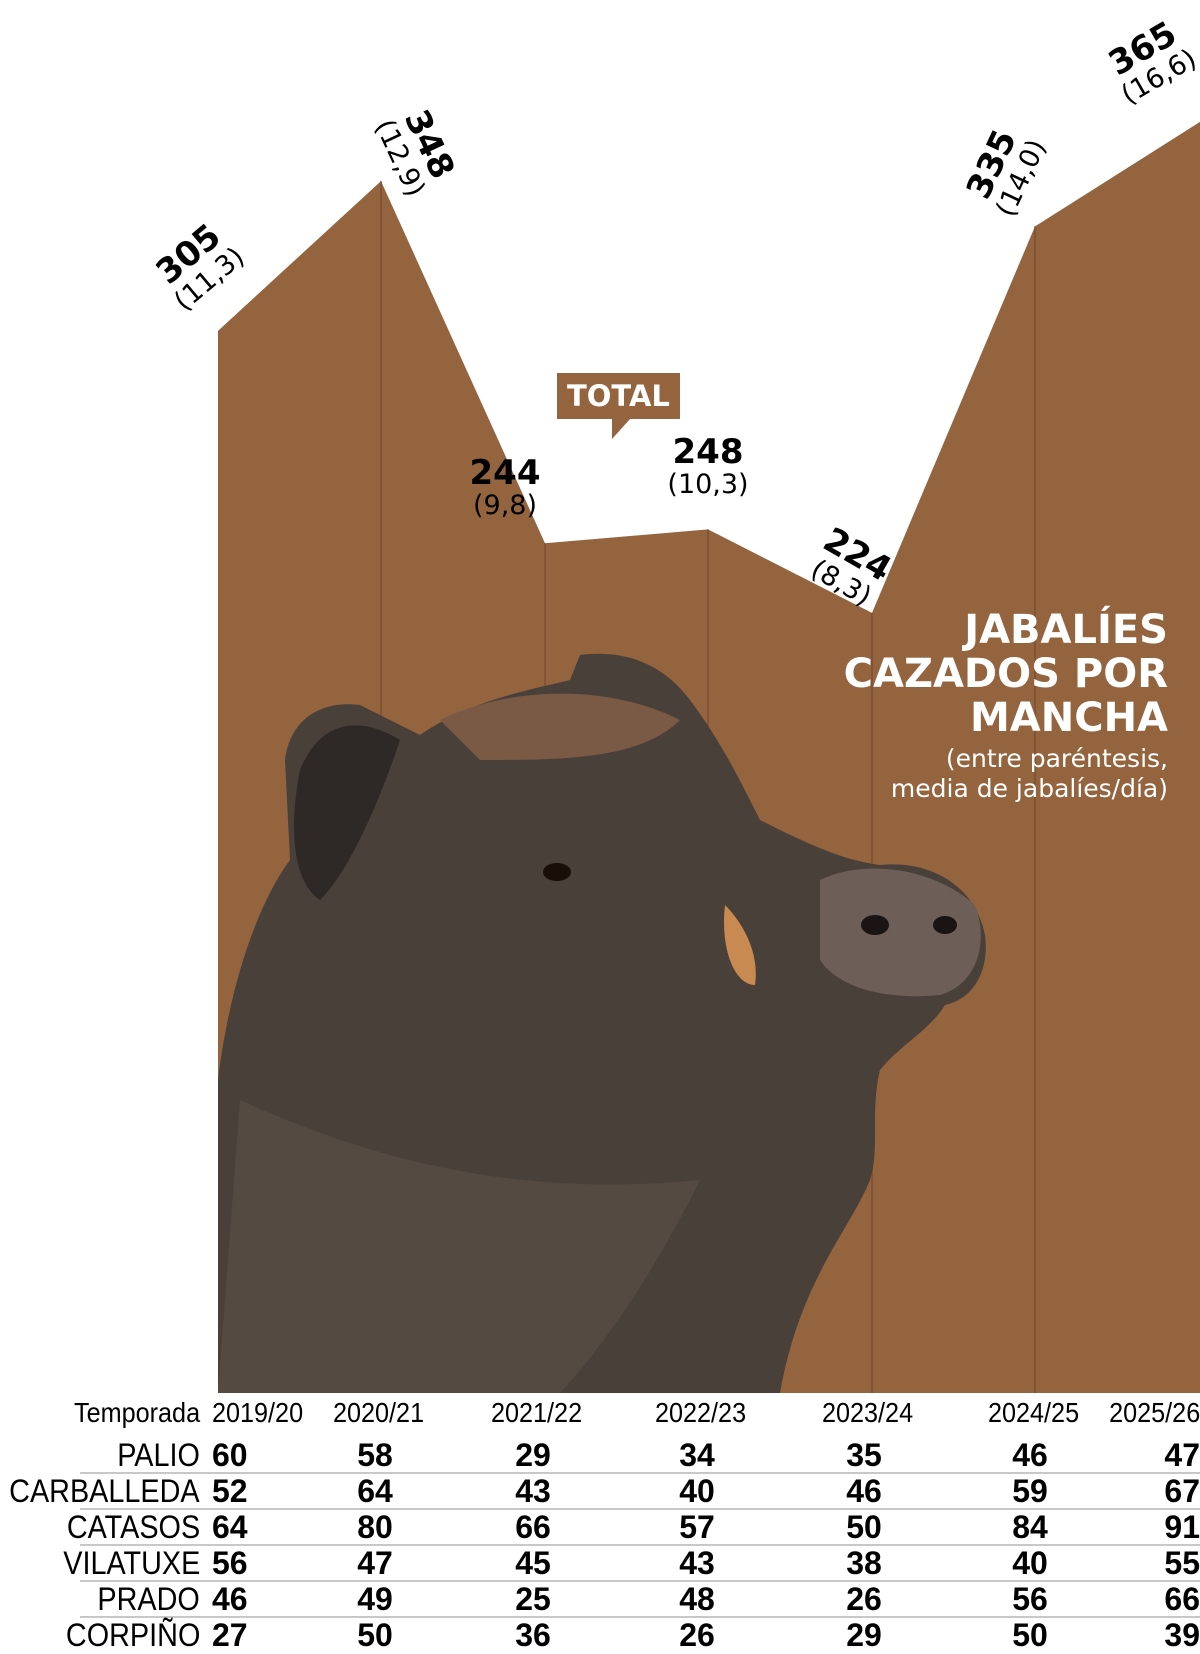 The image size is (1200, 1654). I want to click on table-cell: 80, so click(375, 1527).